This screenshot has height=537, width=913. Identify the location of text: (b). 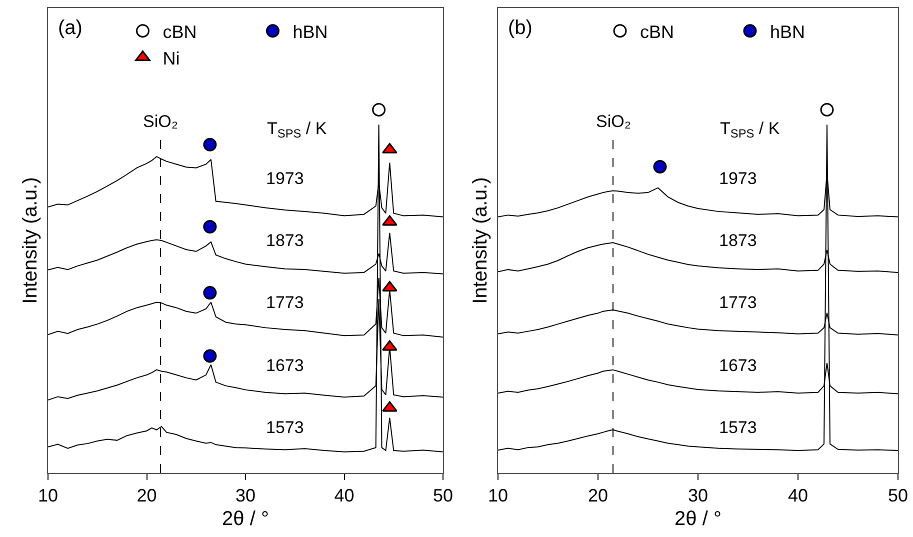
(520, 28).